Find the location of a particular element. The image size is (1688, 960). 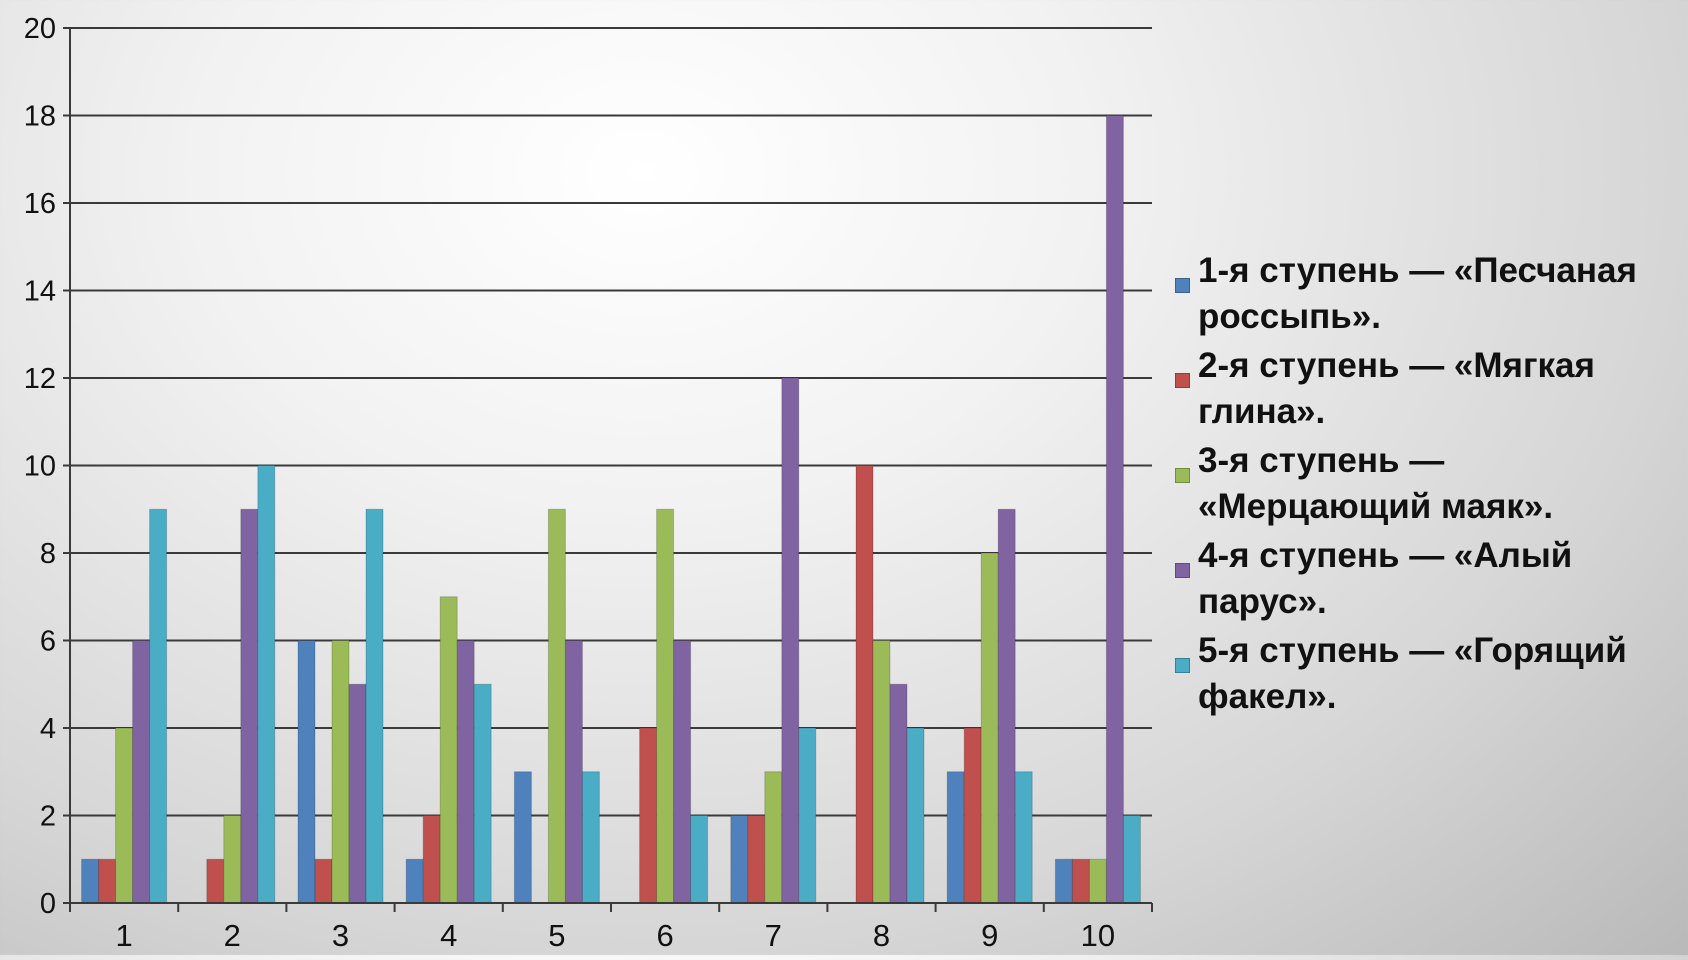

x-tick-label: 1 is located at coordinates (123, 935).